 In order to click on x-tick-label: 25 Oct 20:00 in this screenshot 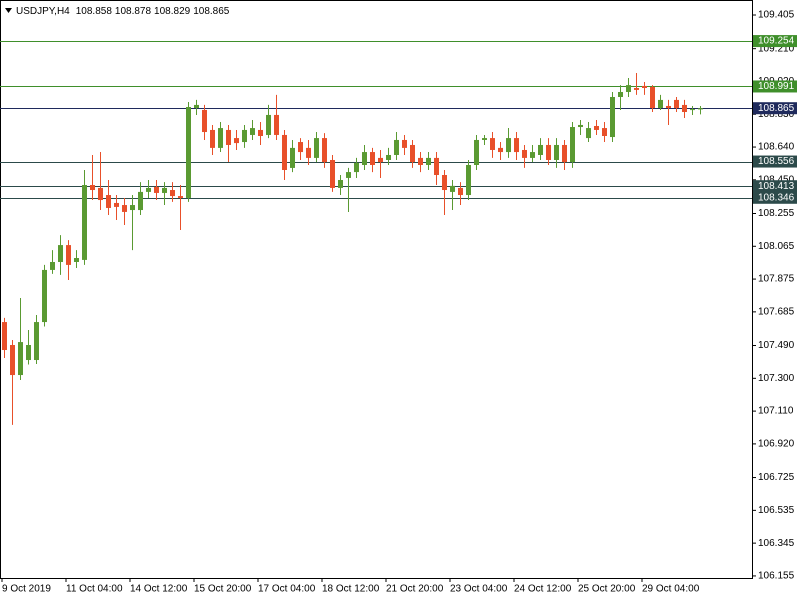, I will do `click(607, 589)`.